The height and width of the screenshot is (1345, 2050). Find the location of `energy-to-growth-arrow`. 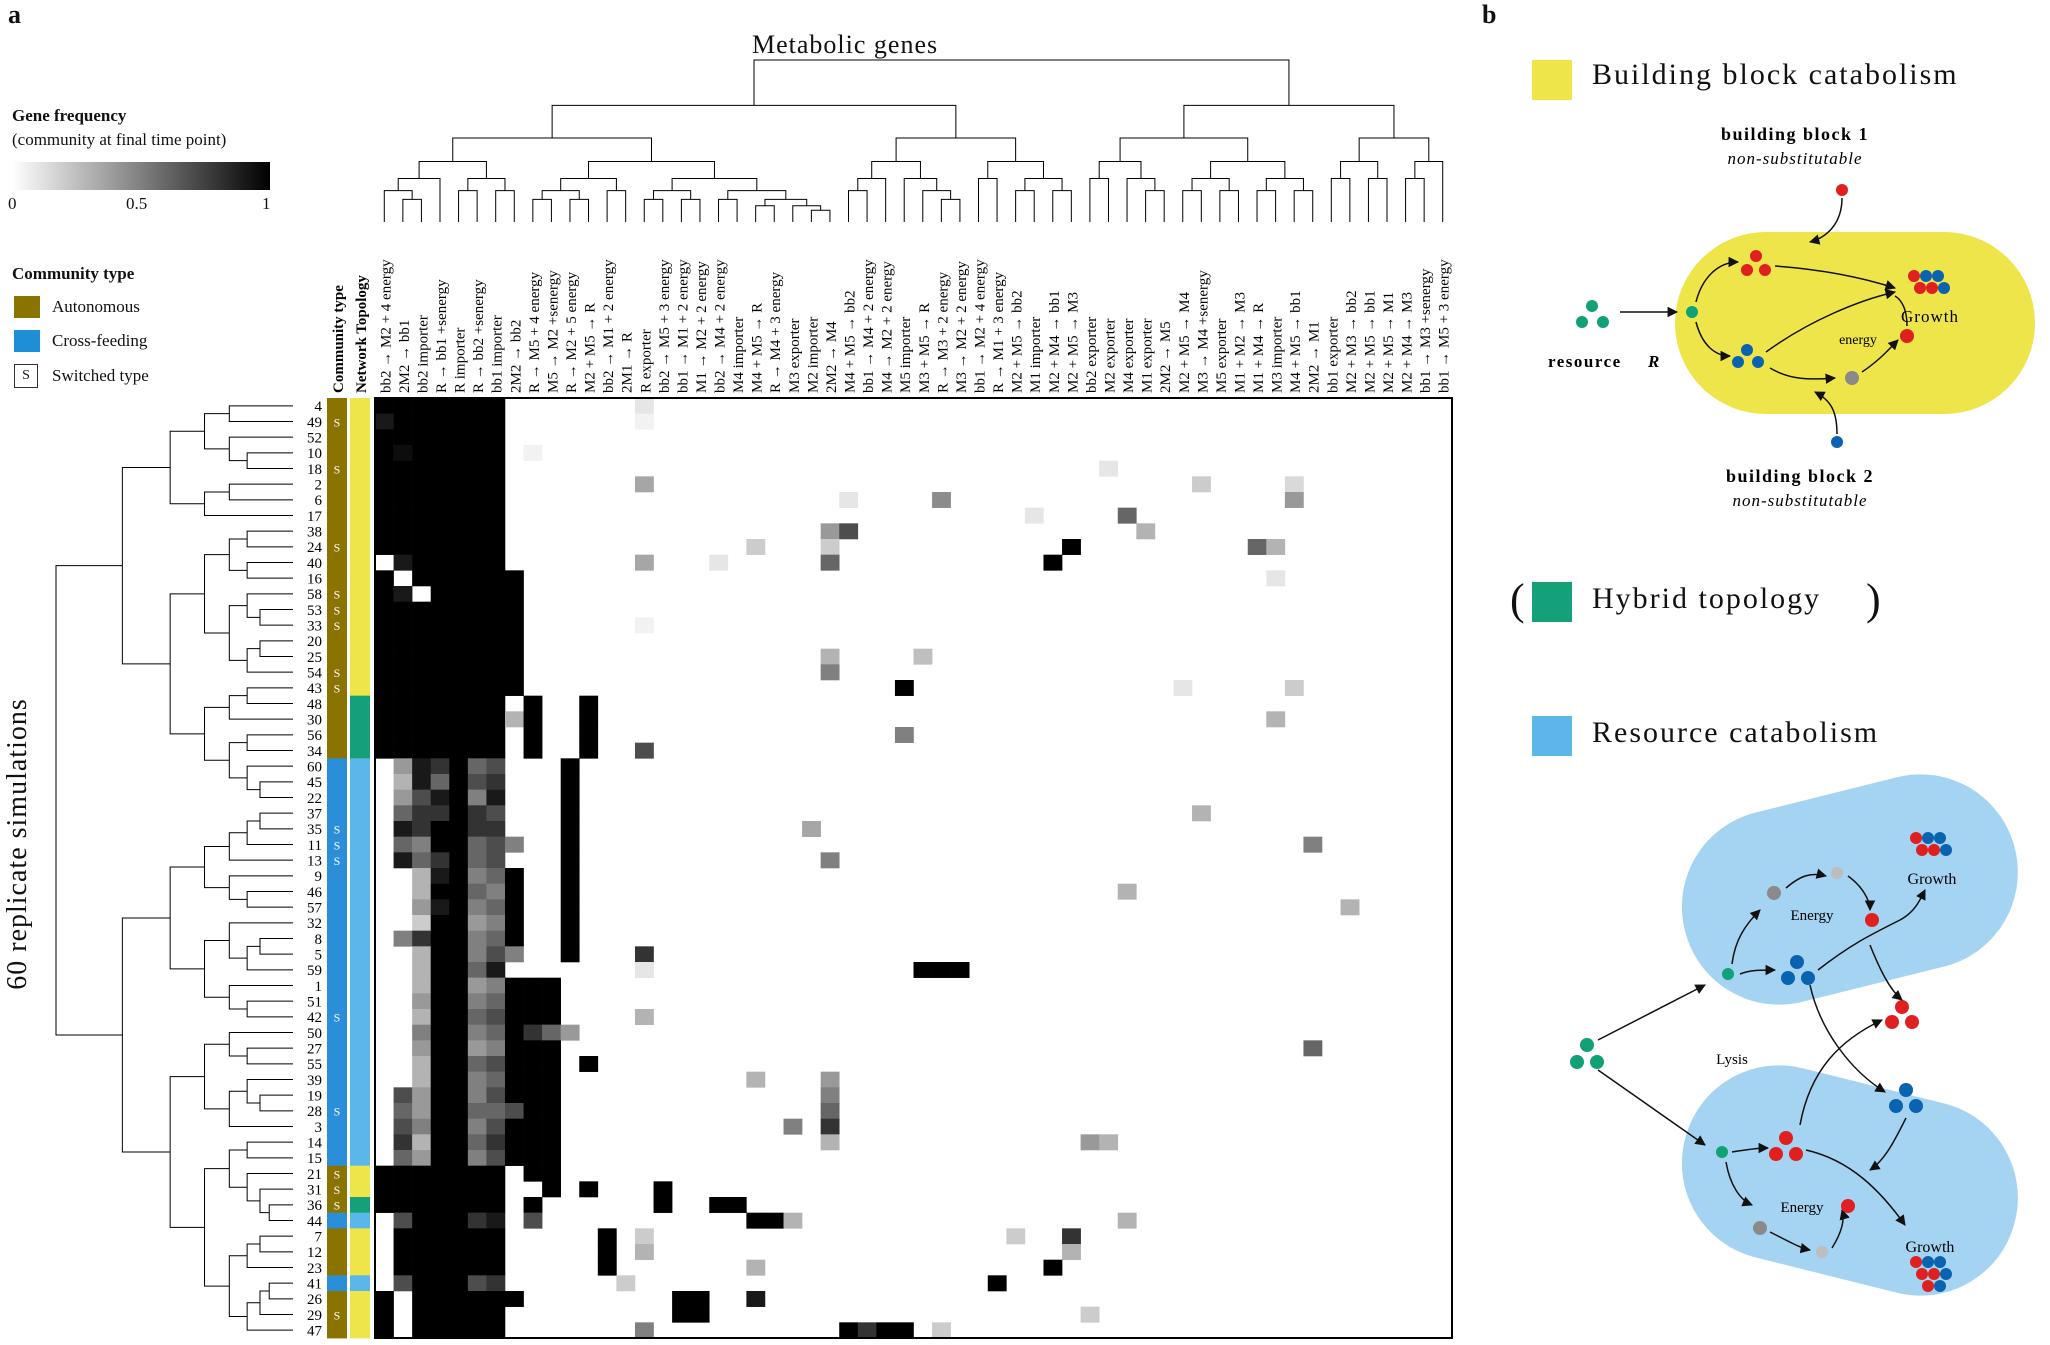

energy-to-growth-arrow is located at coordinates (1901, 311).